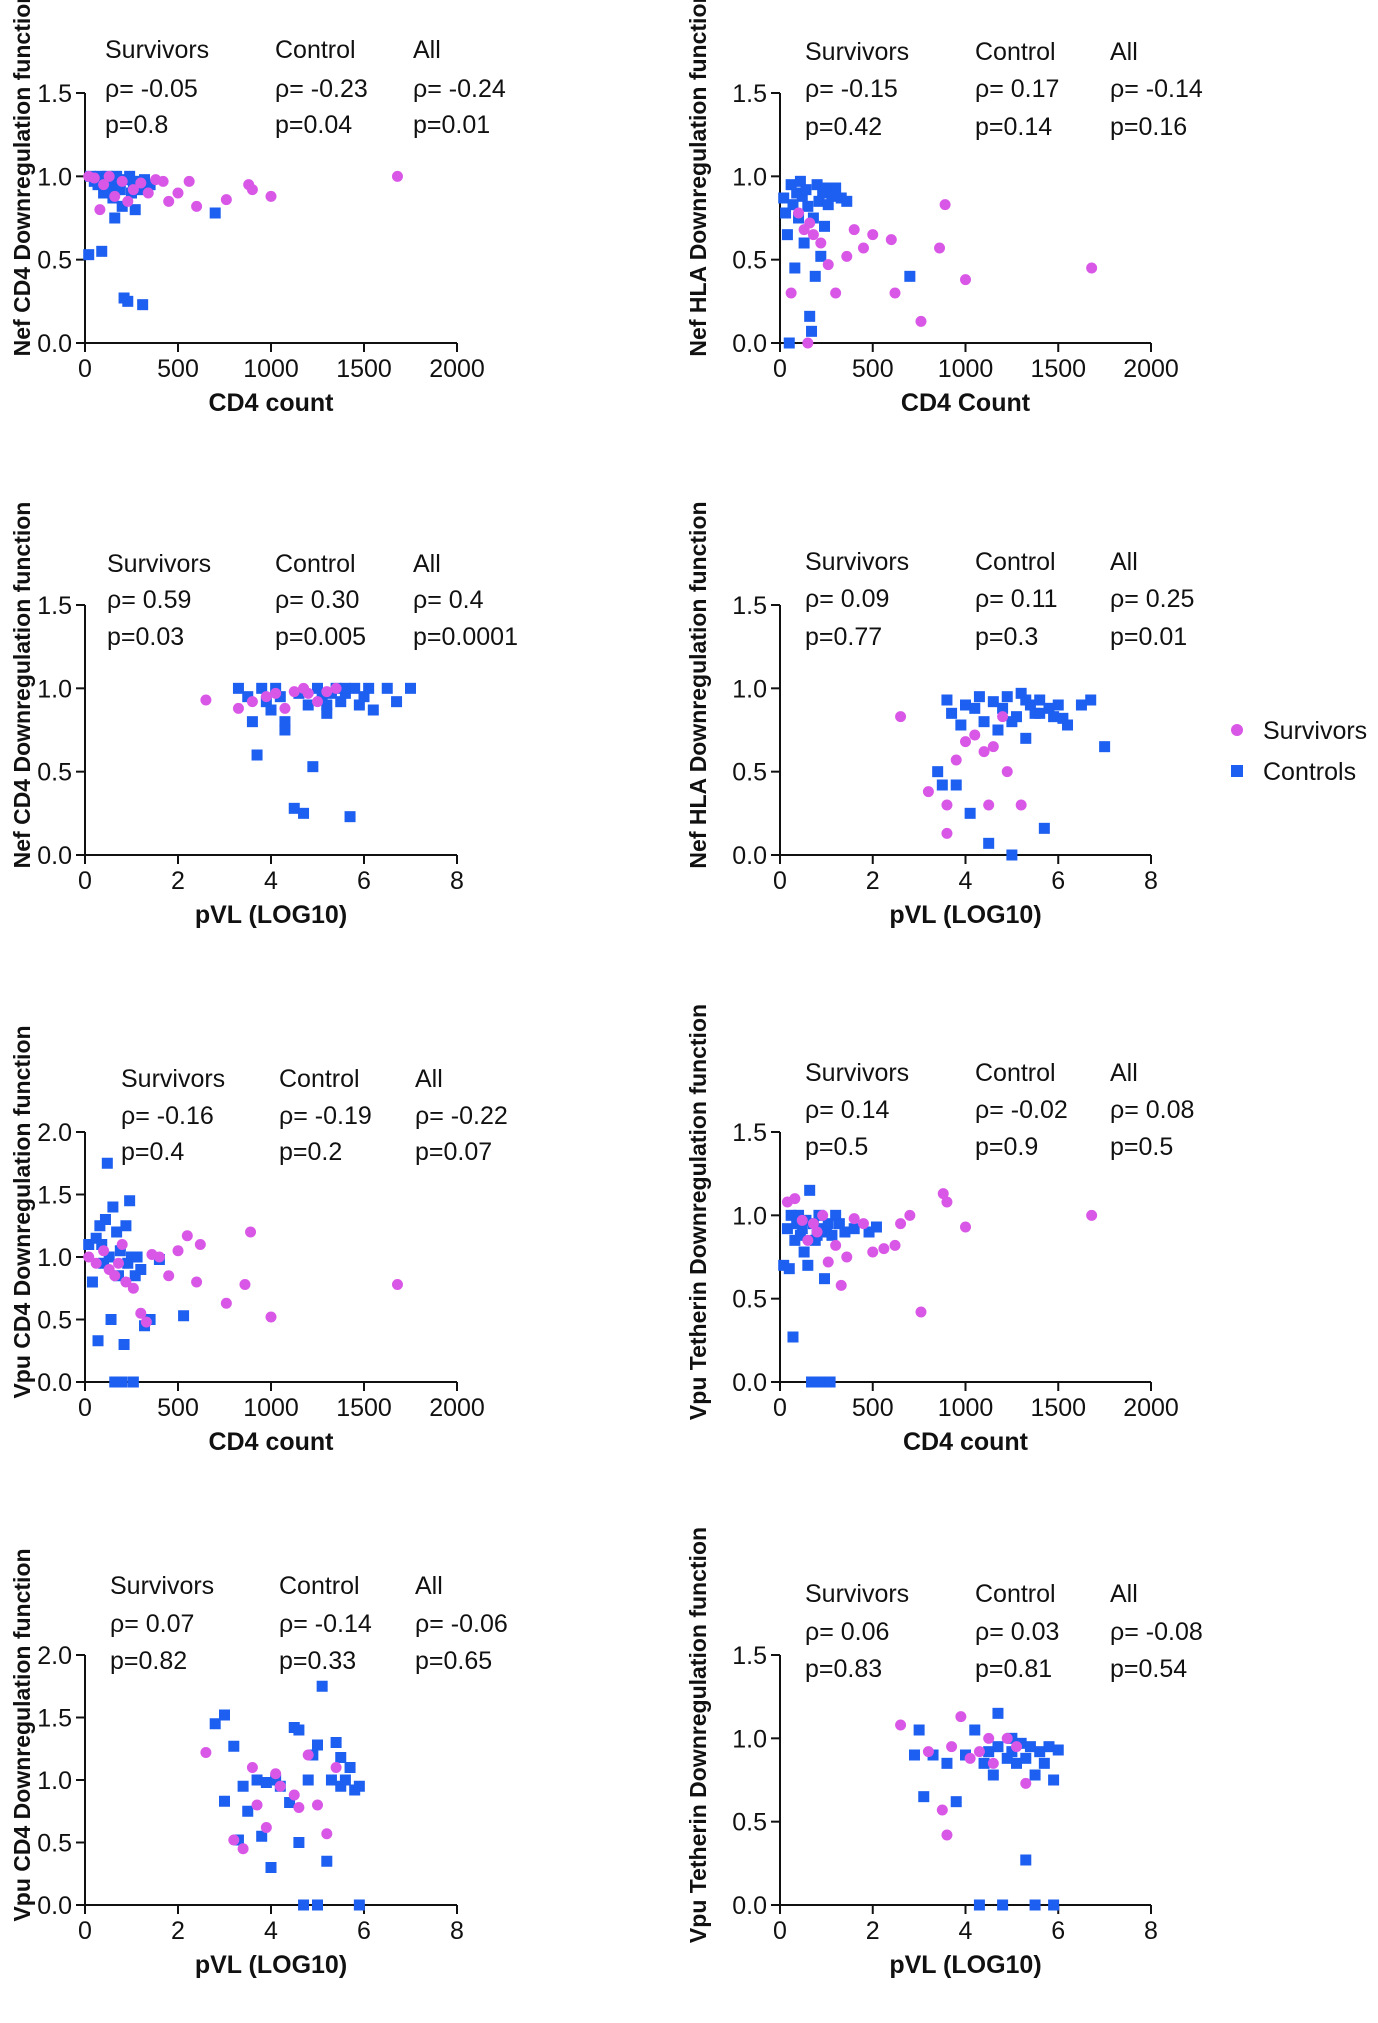 The height and width of the screenshot is (2023, 1378). What do you see at coordinates (1006, 637) in the screenshot?
I see `stat-p: p=0.3` at bounding box center [1006, 637].